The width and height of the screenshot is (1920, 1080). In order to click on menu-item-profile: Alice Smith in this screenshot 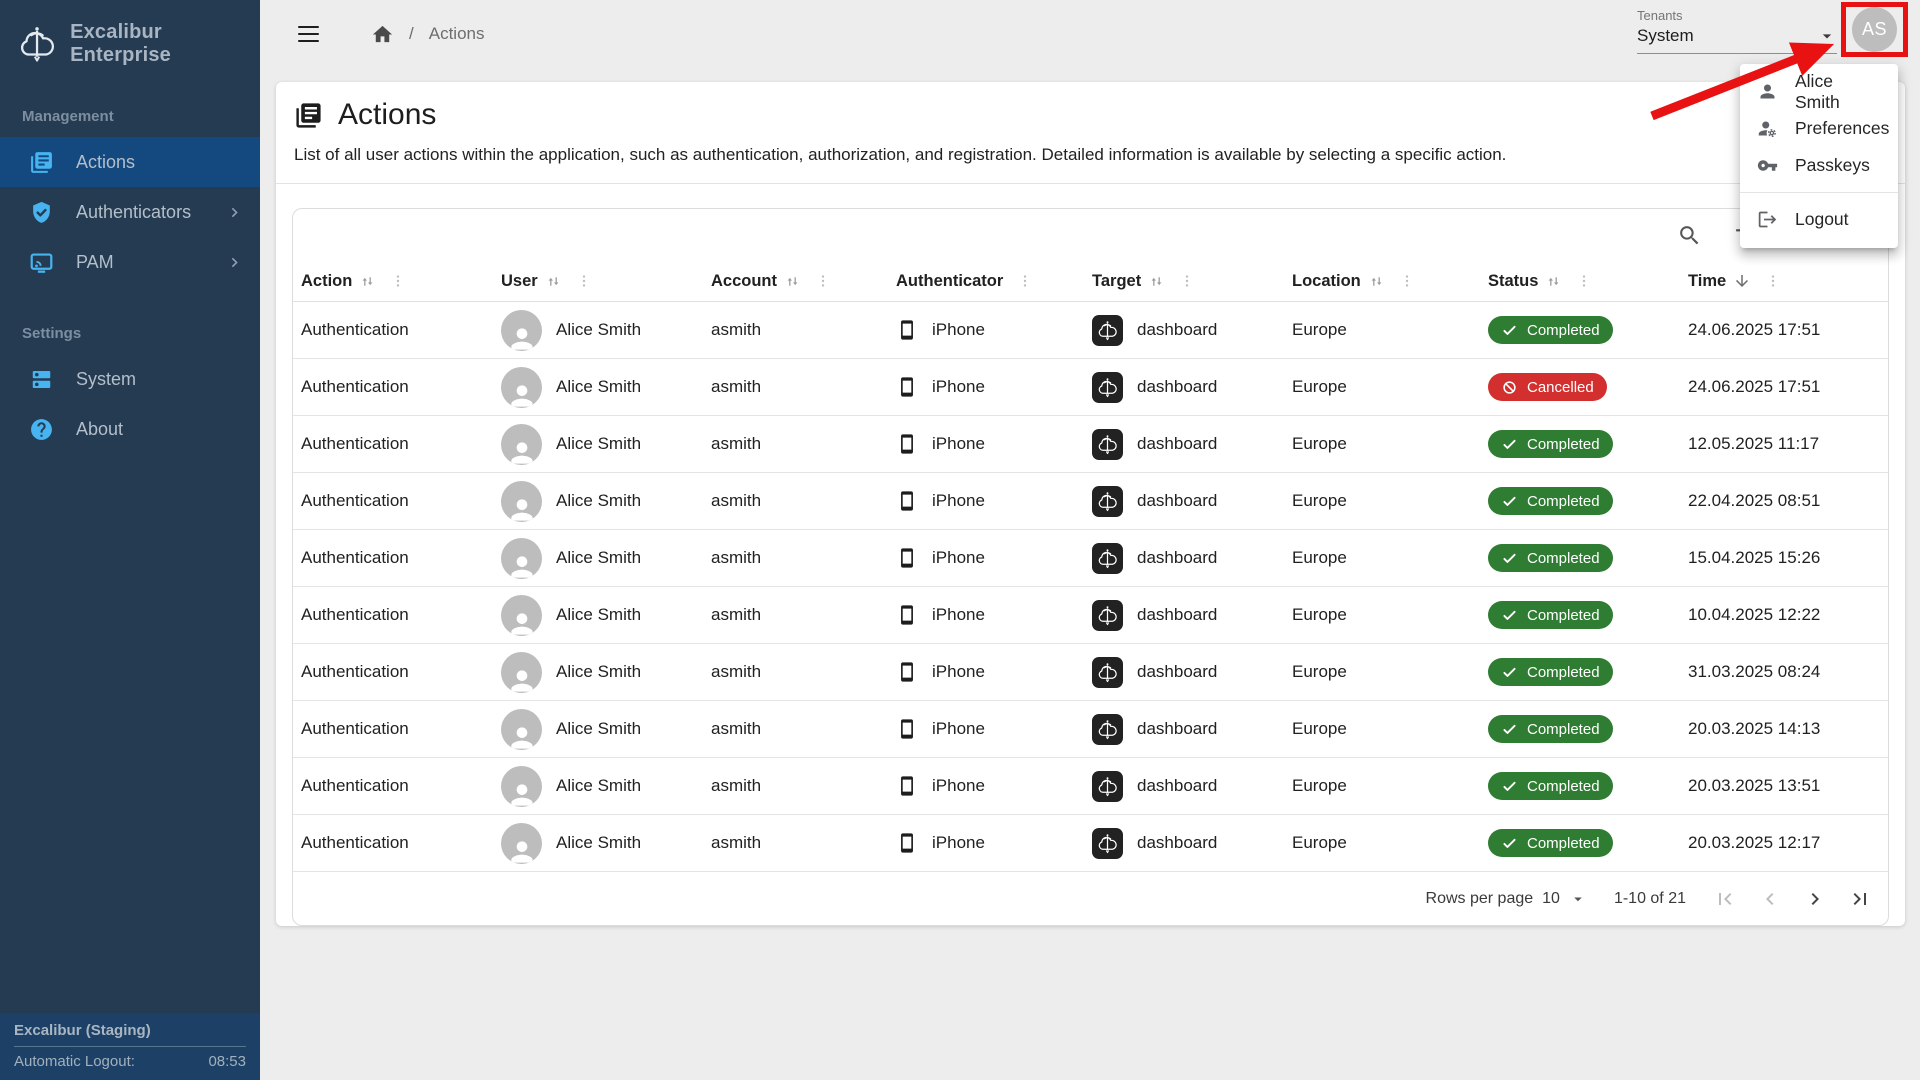, I will do `click(1819, 91)`.